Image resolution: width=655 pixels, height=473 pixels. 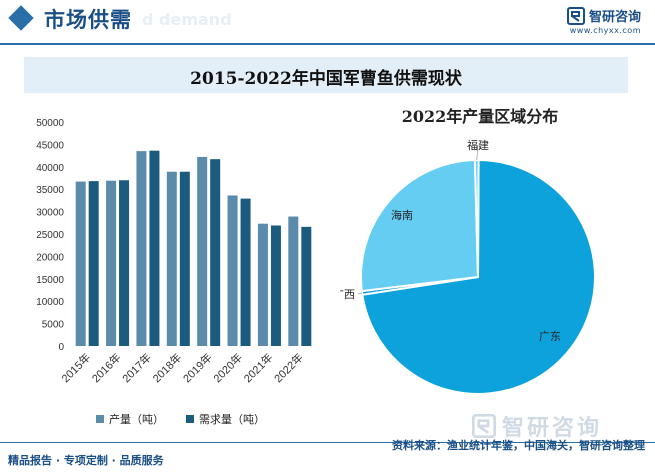 I want to click on y-tick-label-7: 35000, so click(x=50, y=190).